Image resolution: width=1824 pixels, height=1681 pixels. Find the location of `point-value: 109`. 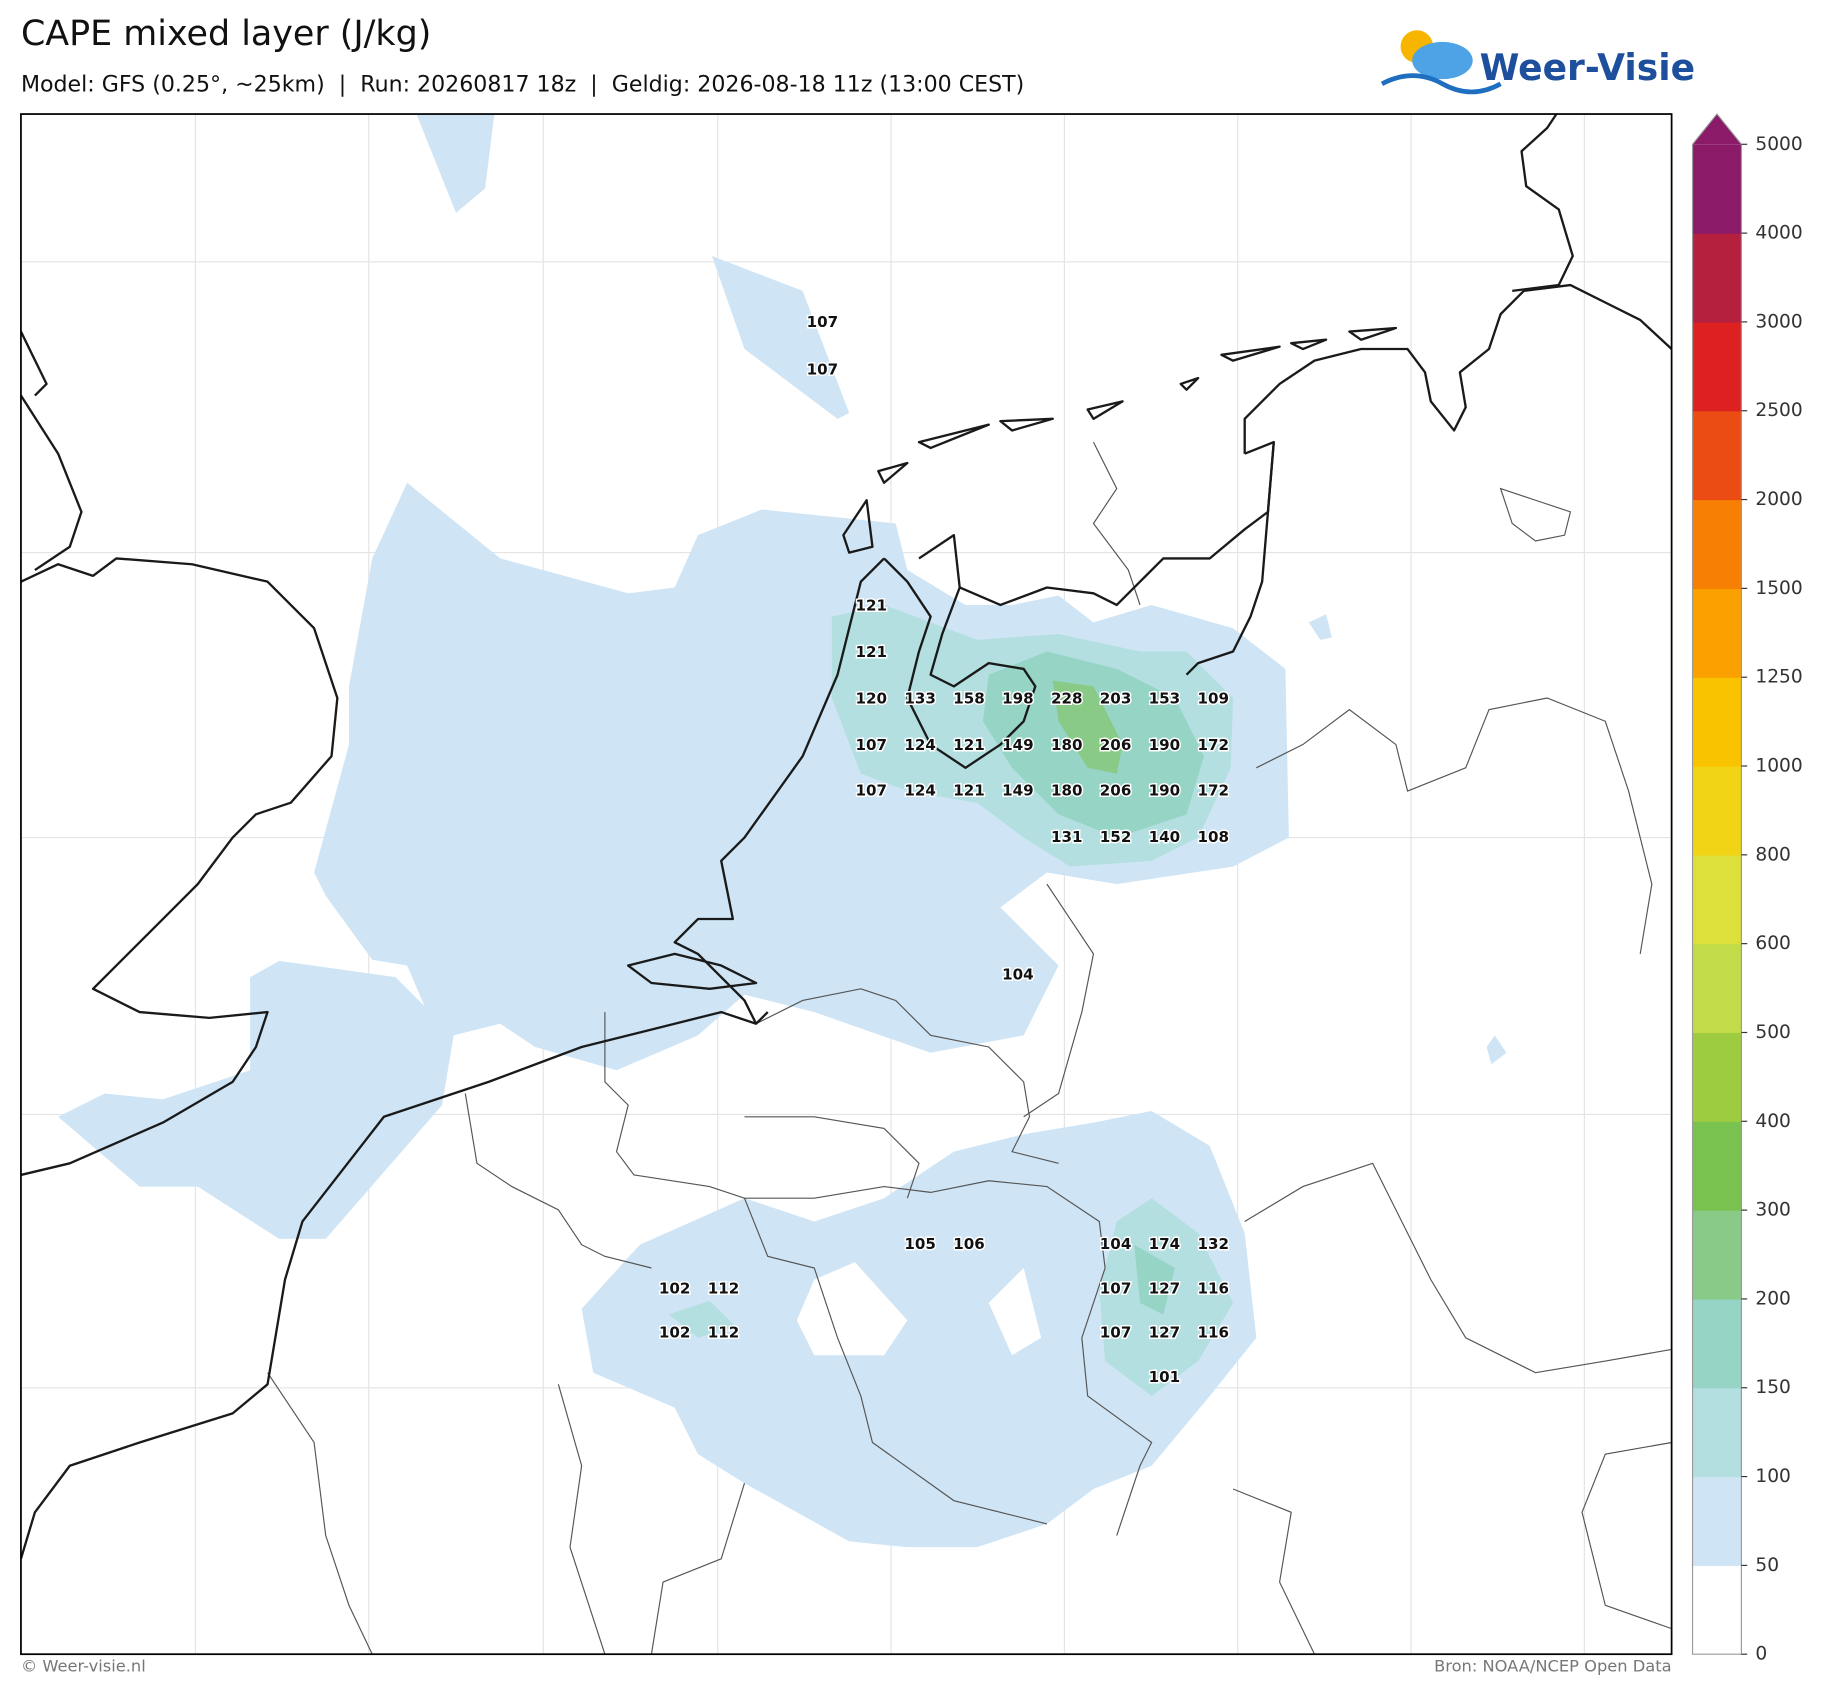

point-value: 109 is located at coordinates (1214, 699).